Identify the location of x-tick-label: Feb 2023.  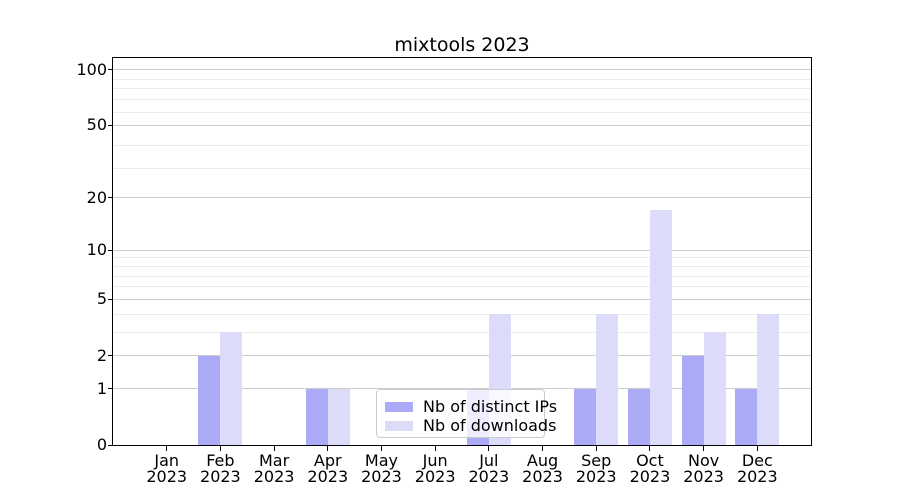
(220, 469).